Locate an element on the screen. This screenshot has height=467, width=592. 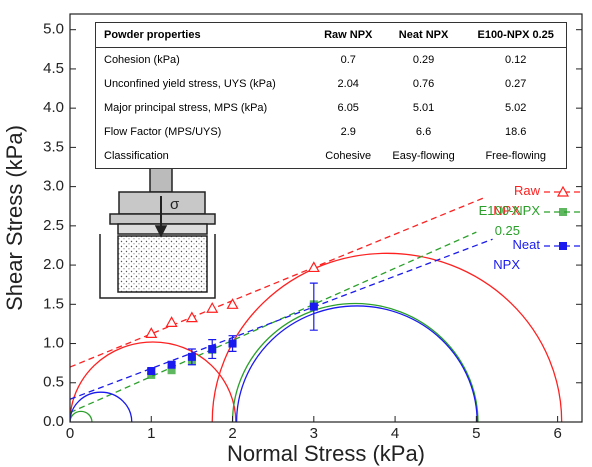
schematic: τ σ is located at coordinates (157, 227).